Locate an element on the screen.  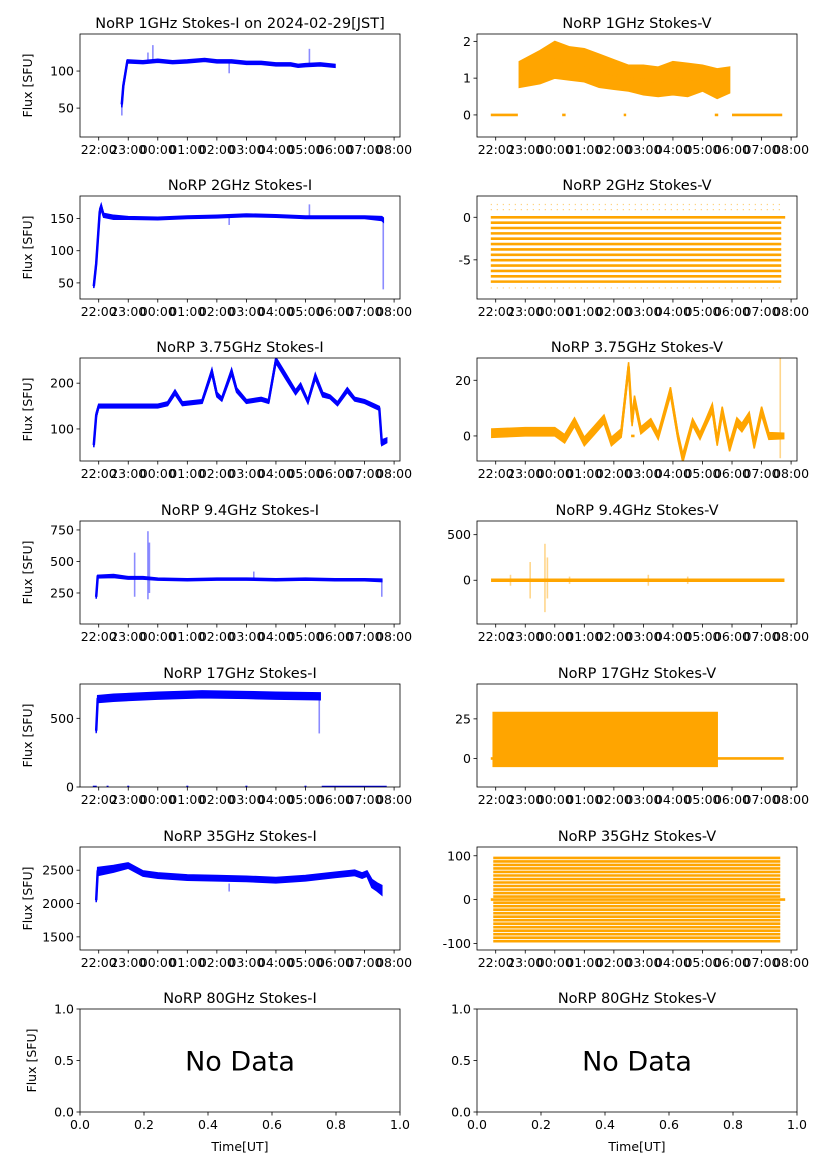
y-tick-label: 250 is located at coordinates (62, 592).